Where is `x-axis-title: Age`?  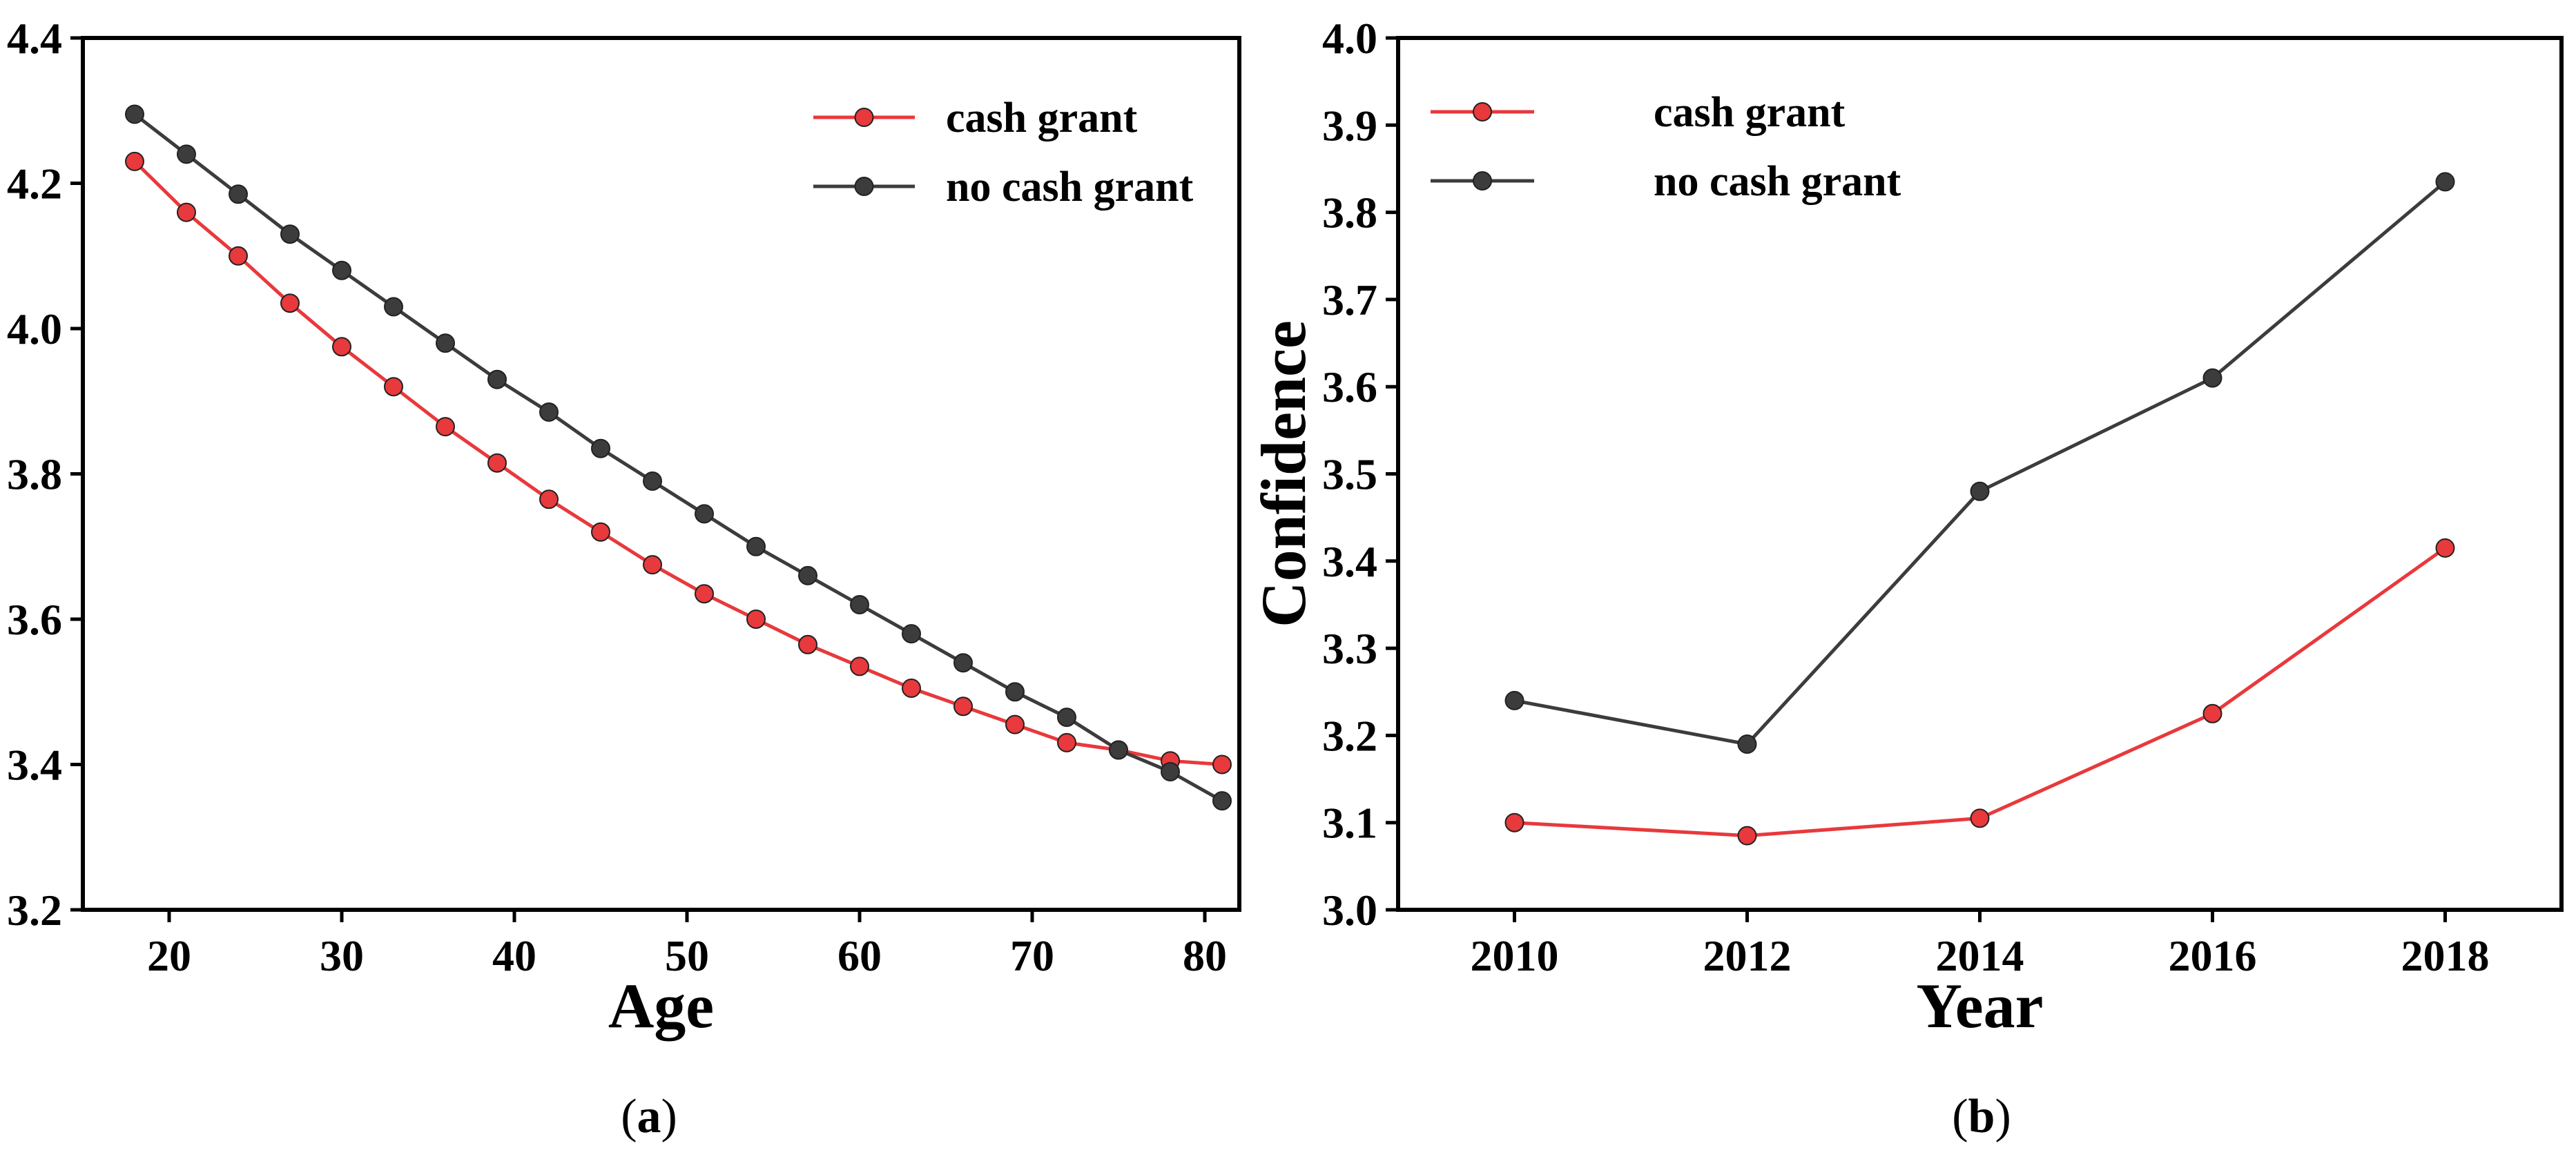
x-axis-title: Age is located at coordinates (661, 1006).